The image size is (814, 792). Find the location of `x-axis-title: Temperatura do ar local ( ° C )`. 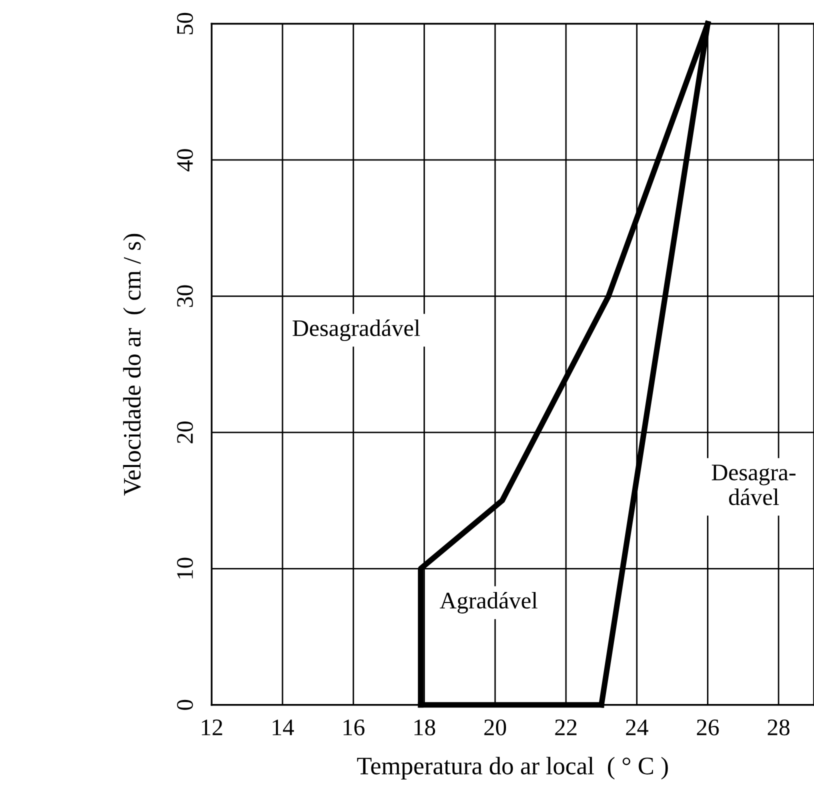

x-axis-title: Temperatura do ar local ( ° C ) is located at coordinates (512, 768).